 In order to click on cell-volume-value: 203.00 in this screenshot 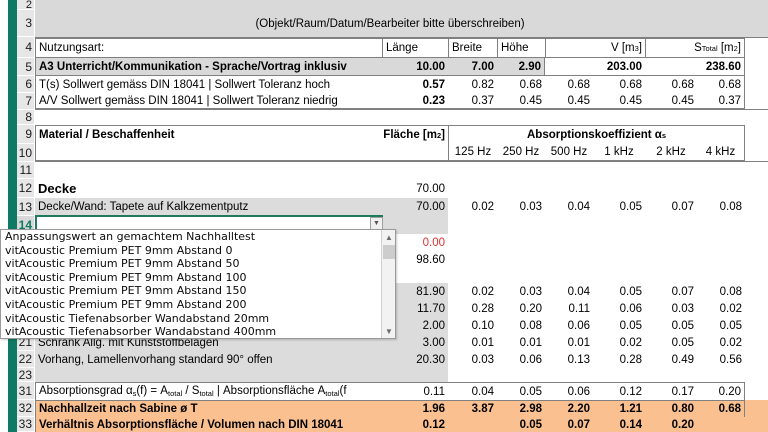, I will do `click(595, 67)`.